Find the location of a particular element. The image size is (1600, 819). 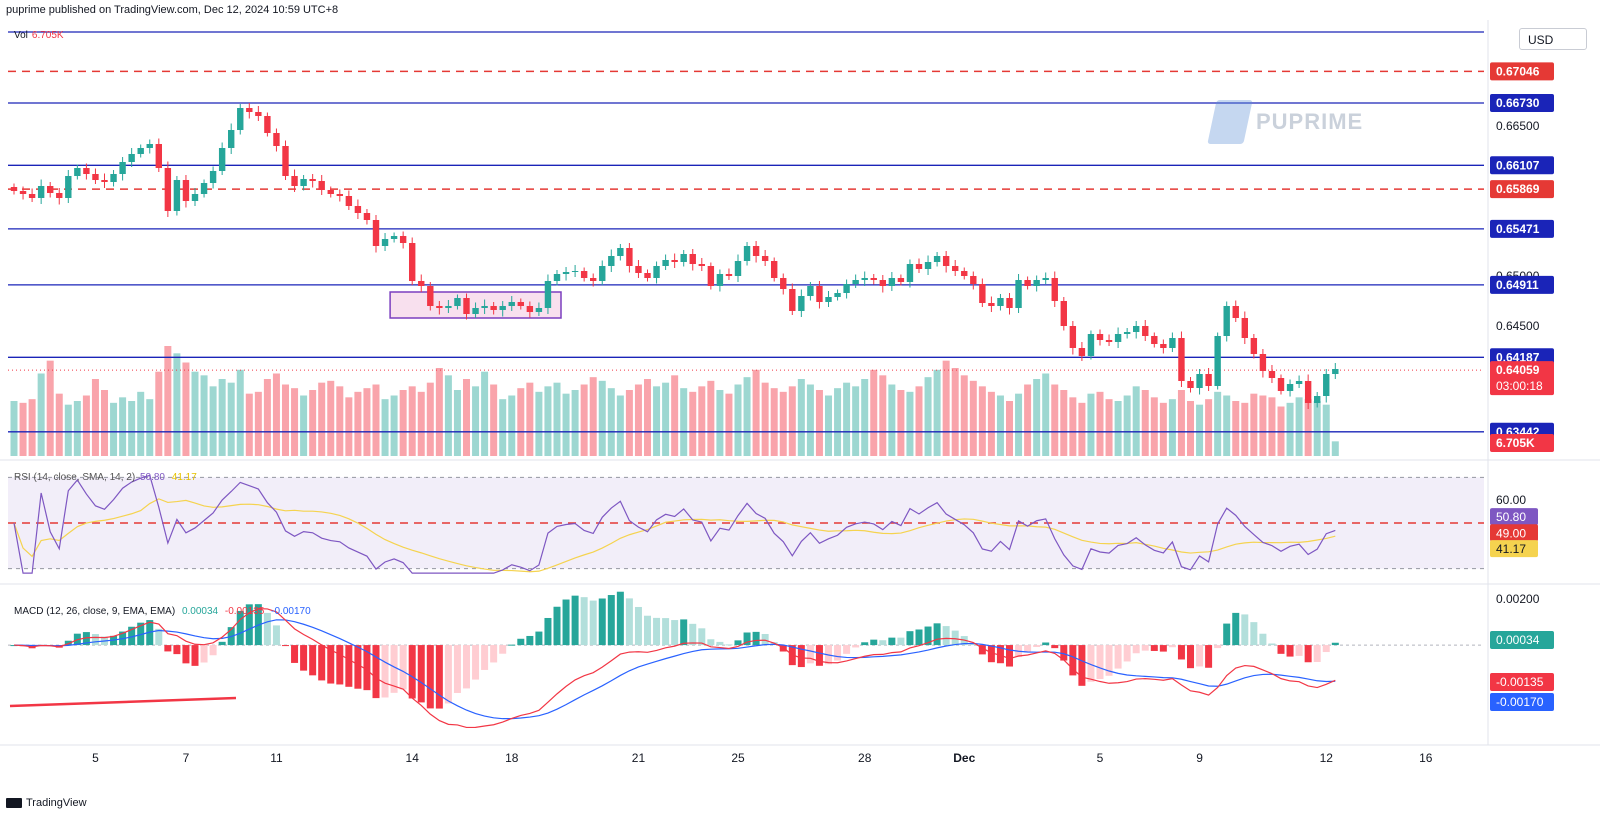

rsi-band is located at coordinates (746, 523).